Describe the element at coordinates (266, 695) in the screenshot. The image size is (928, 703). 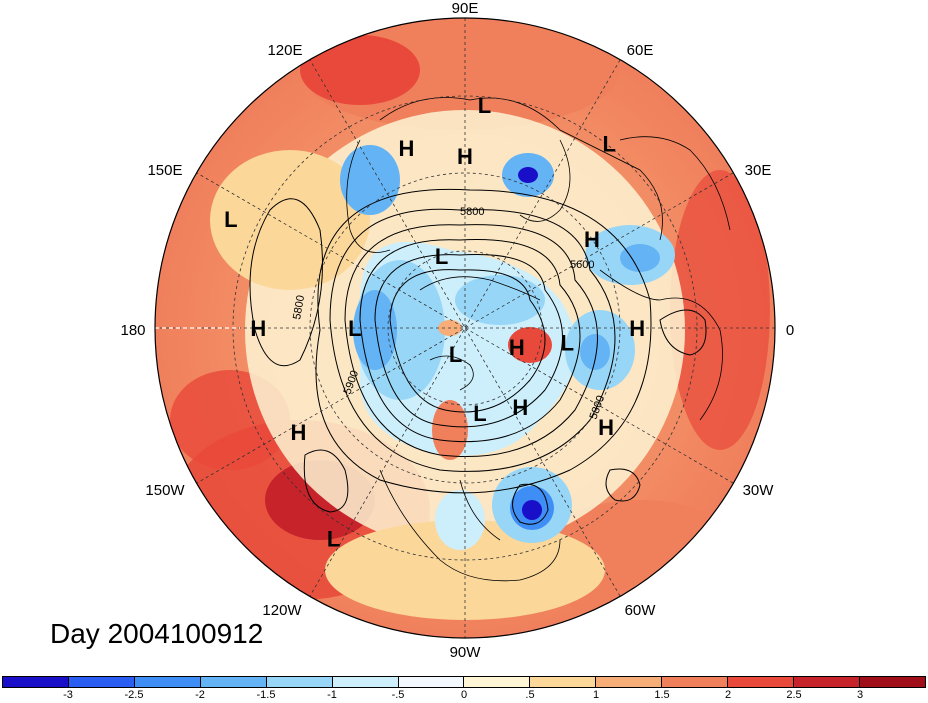
I see `colorbar-tick-label: -1.5` at that location.